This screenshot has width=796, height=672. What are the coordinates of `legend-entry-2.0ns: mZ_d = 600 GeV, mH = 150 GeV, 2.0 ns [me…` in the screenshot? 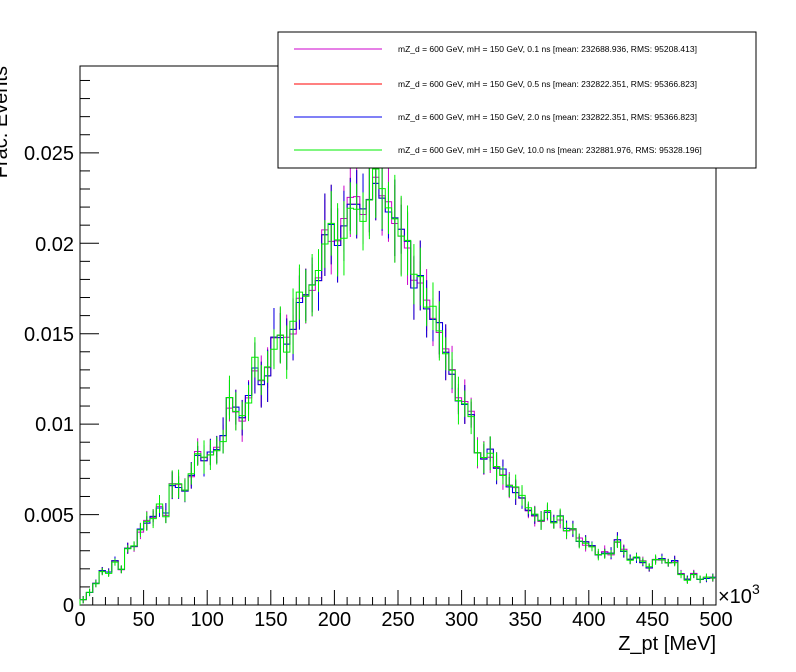 It's located at (547, 117).